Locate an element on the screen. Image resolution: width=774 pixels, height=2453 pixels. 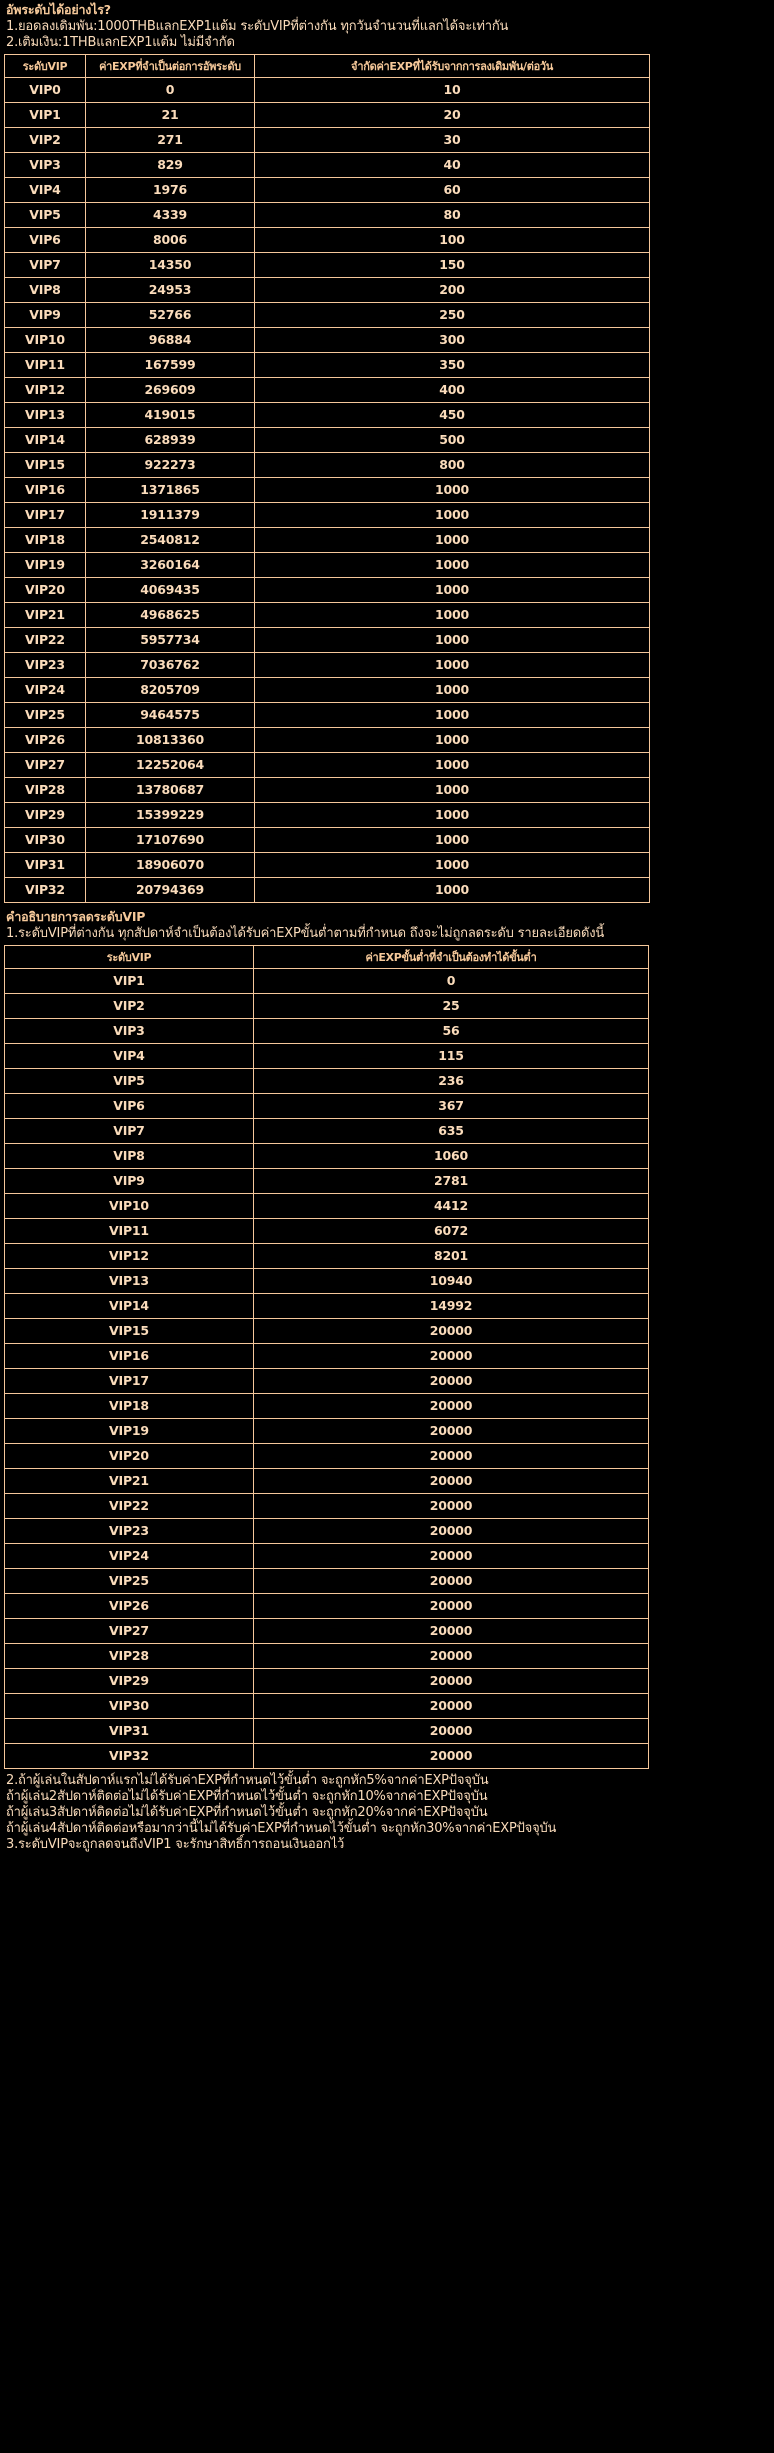
table-row: VIP15 20000 is located at coordinates (326, 1331).